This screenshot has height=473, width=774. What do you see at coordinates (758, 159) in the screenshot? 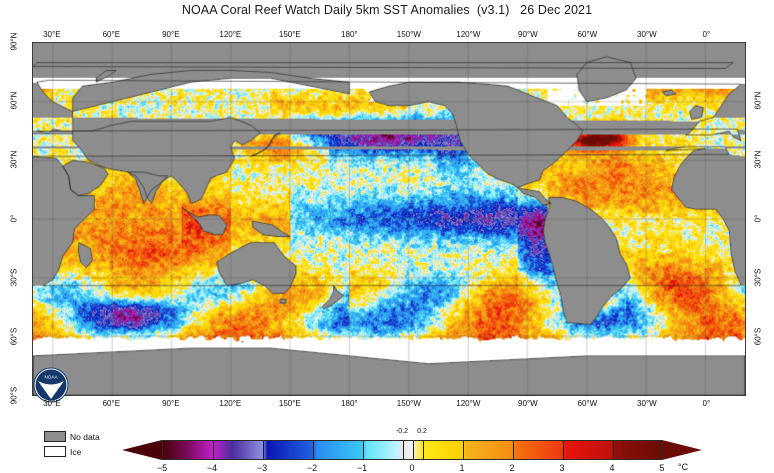
I see `lat-tick-label-right: 30°N` at bounding box center [758, 159].